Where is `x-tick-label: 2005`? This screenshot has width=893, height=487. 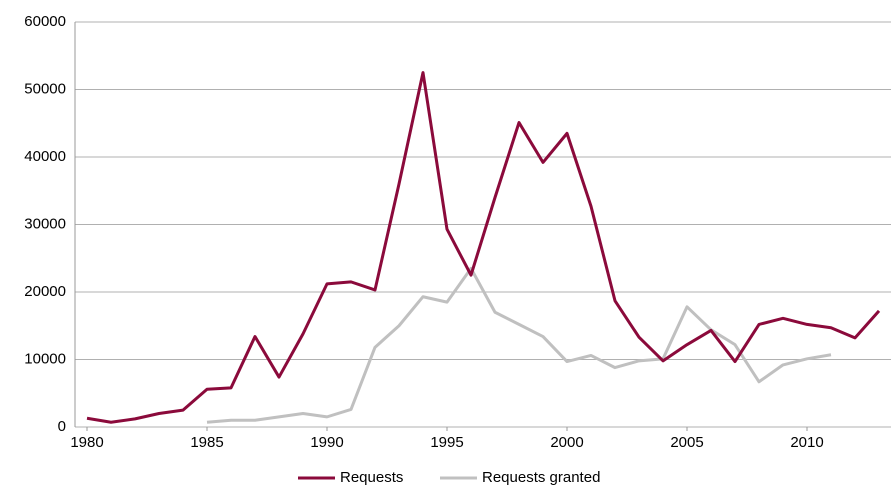
x-tick-label: 2005 is located at coordinates (686, 442).